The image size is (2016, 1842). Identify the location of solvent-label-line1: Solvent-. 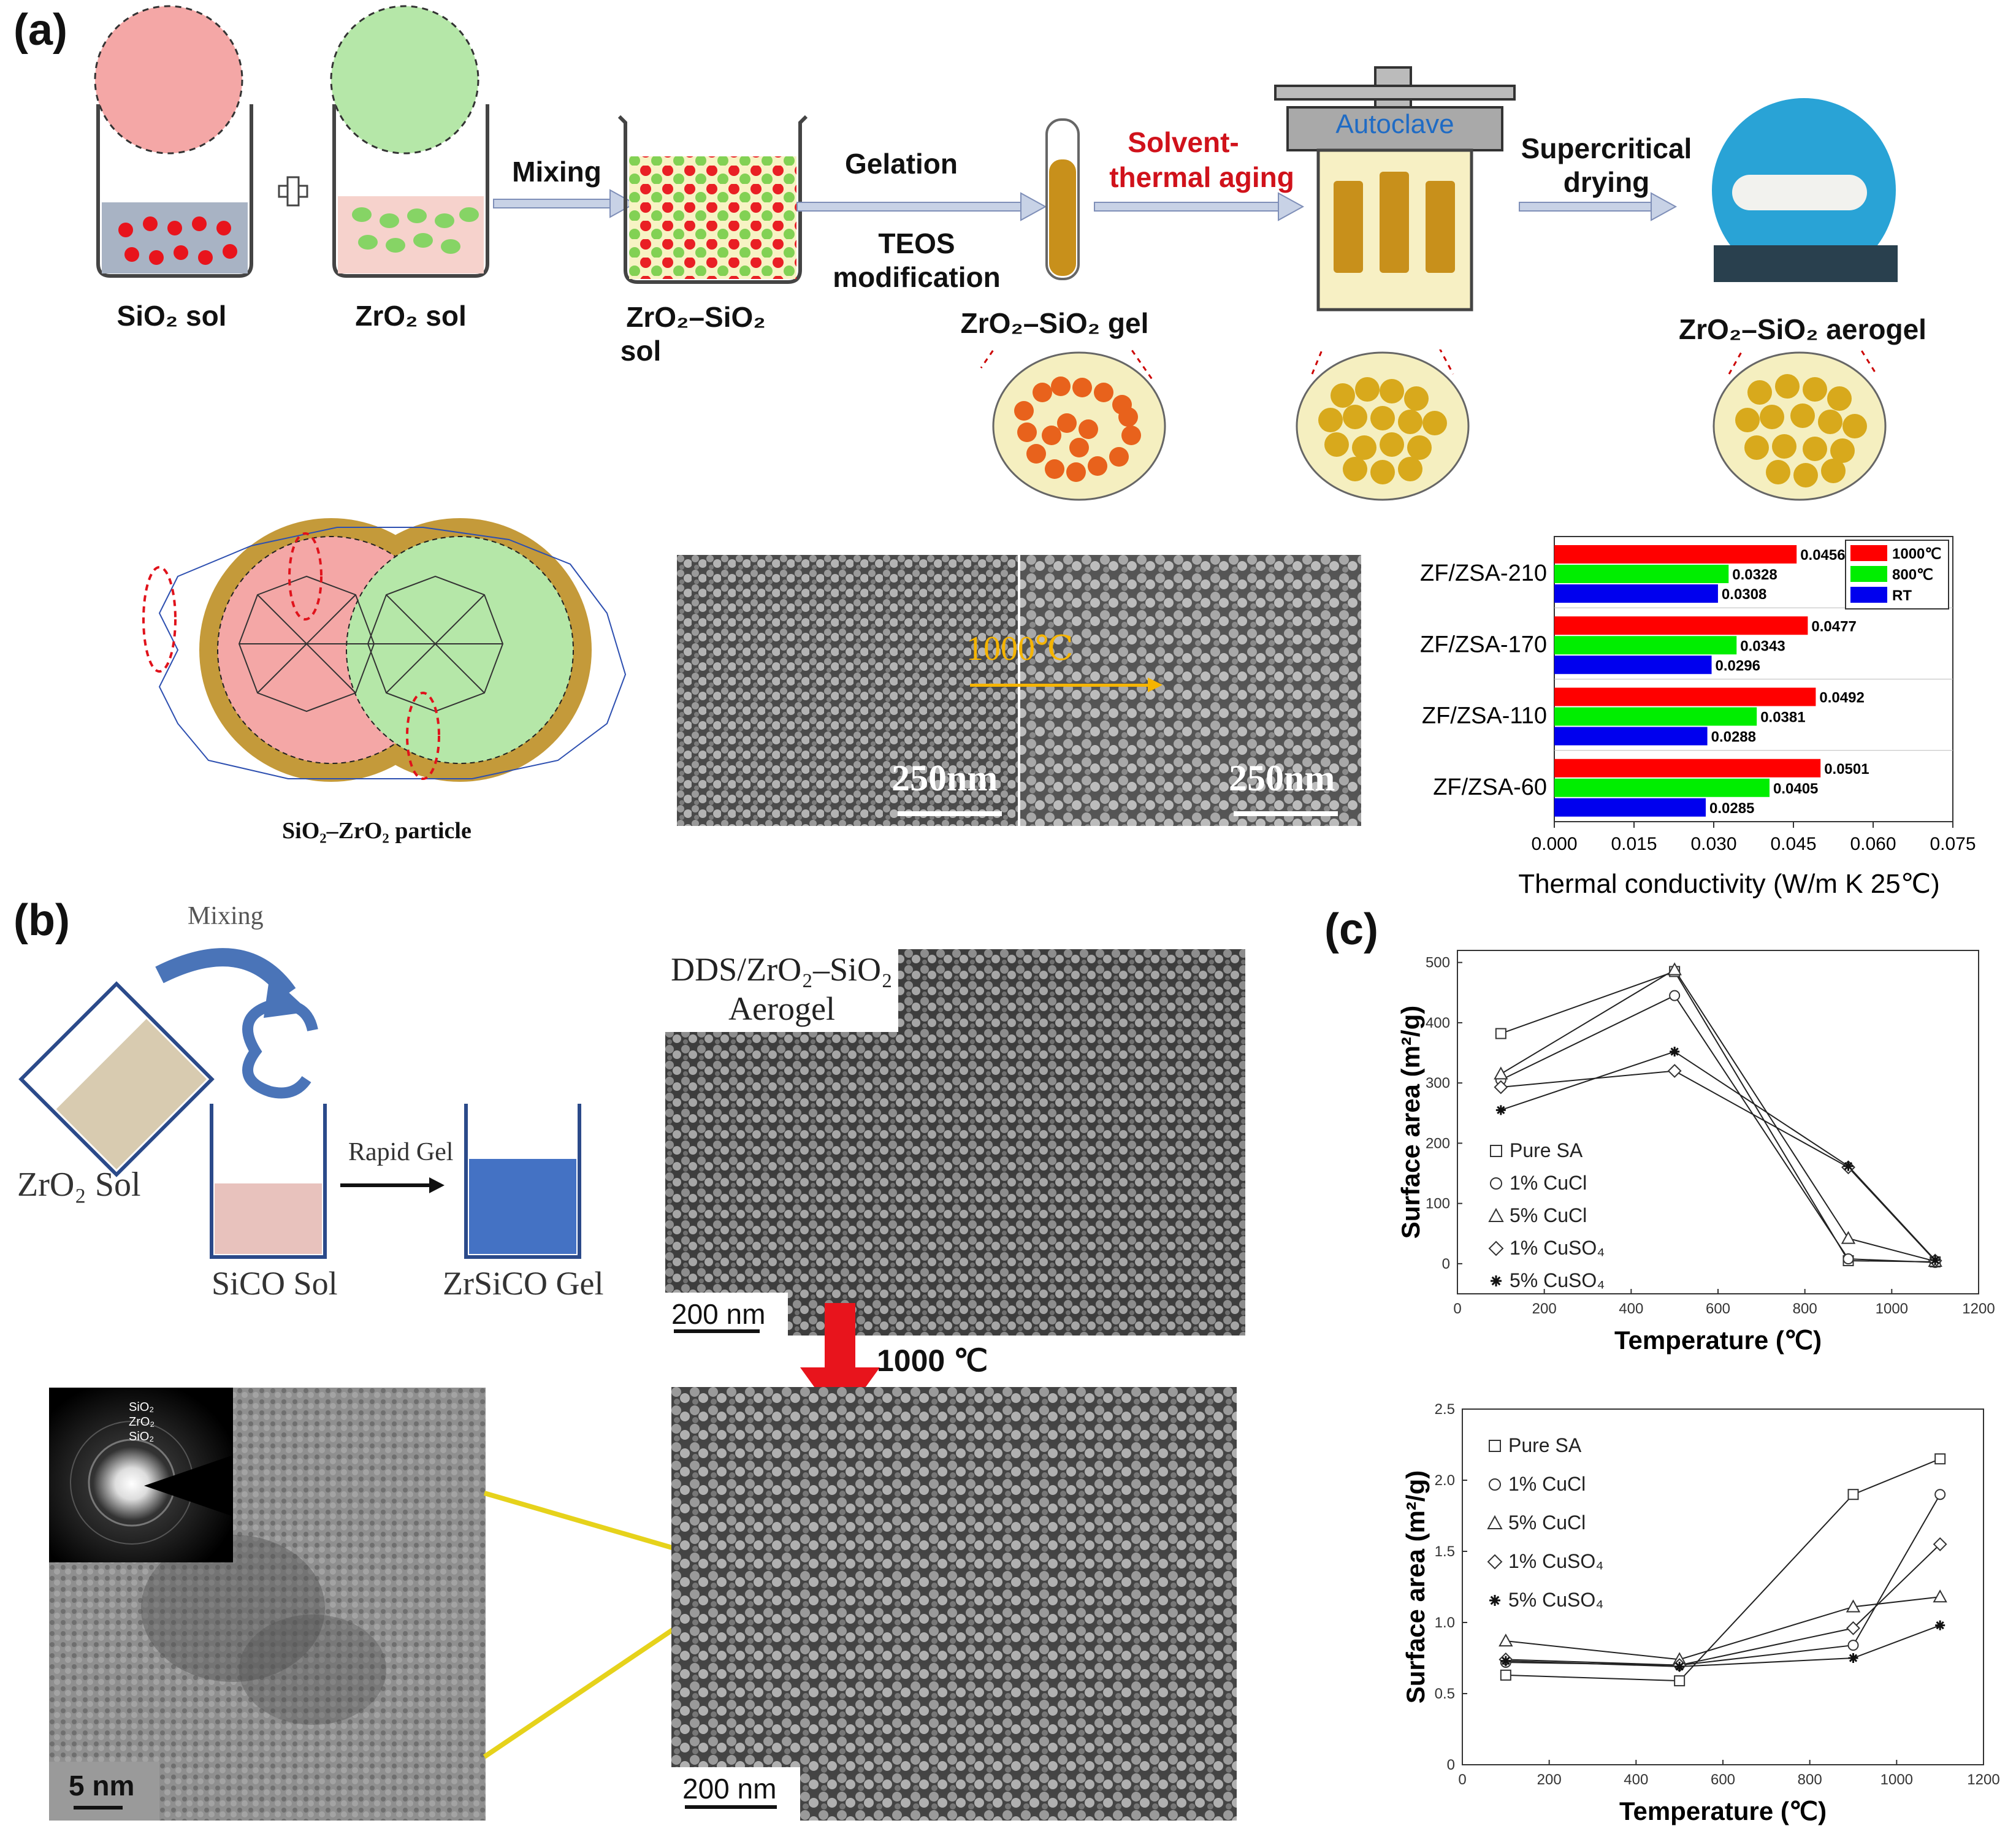
(1183, 142).